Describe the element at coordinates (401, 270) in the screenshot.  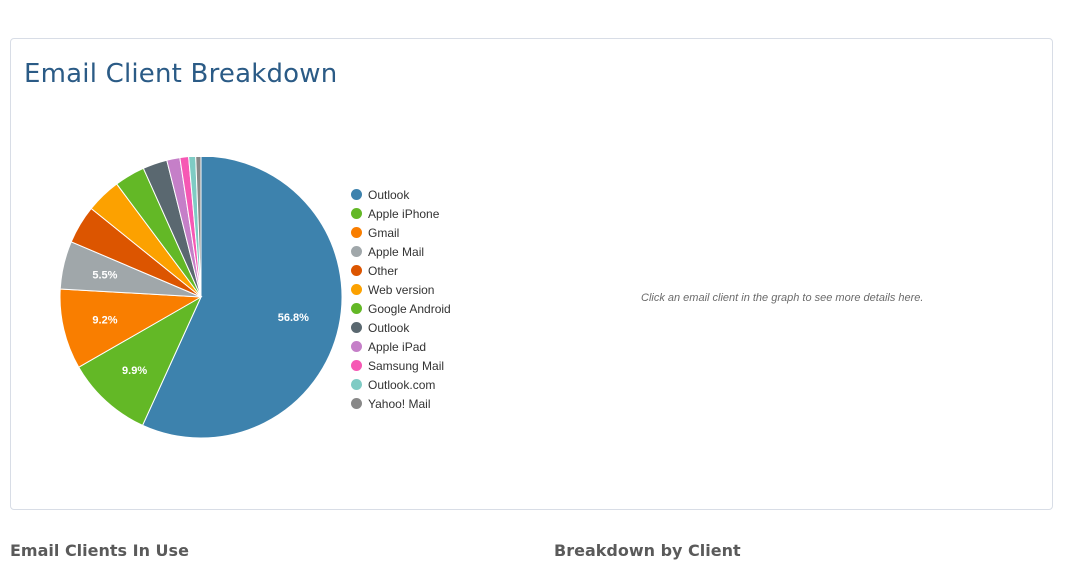
I see `legend-item: Other` at that location.